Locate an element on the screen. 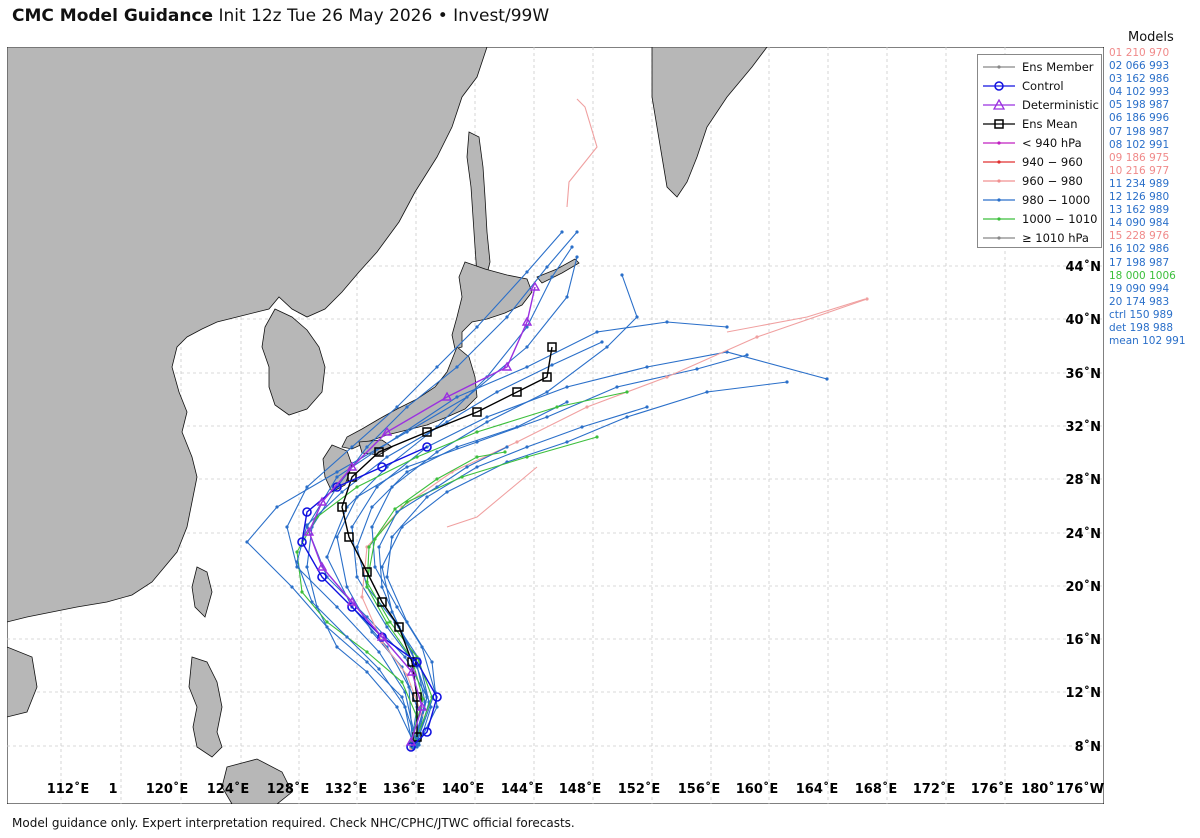 The image size is (1200, 838). honshu is located at coordinates (409, 398).